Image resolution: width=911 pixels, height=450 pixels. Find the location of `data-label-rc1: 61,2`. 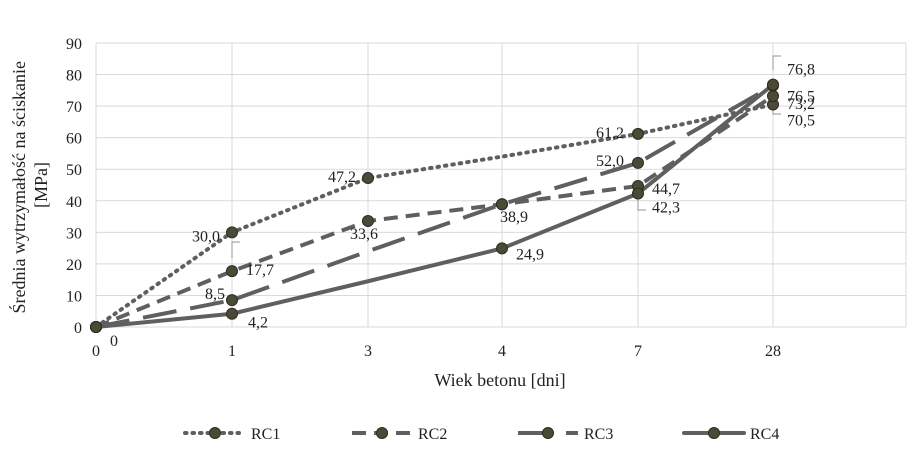

data-label-rc1: 61,2 is located at coordinates (610, 133).